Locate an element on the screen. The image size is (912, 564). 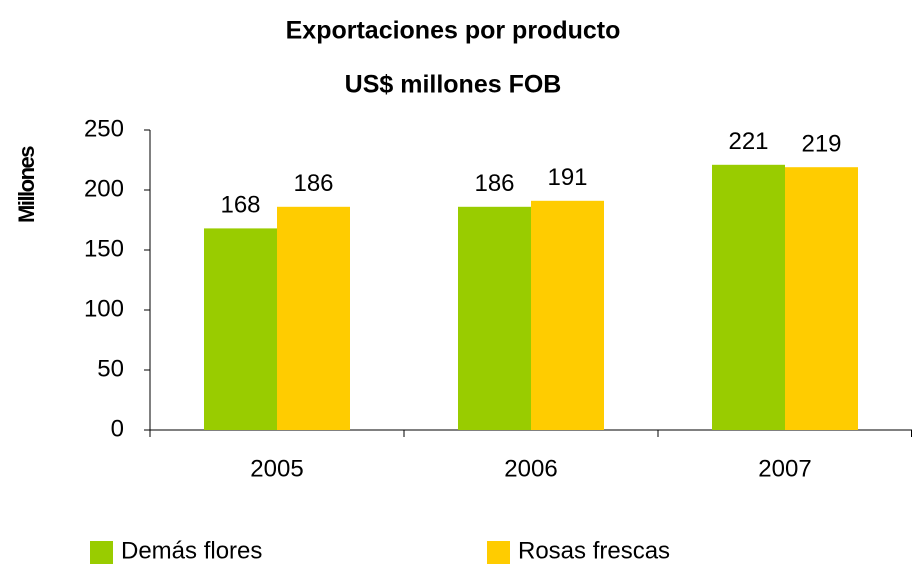
y-tick-label: 200 is located at coordinates (104, 188).